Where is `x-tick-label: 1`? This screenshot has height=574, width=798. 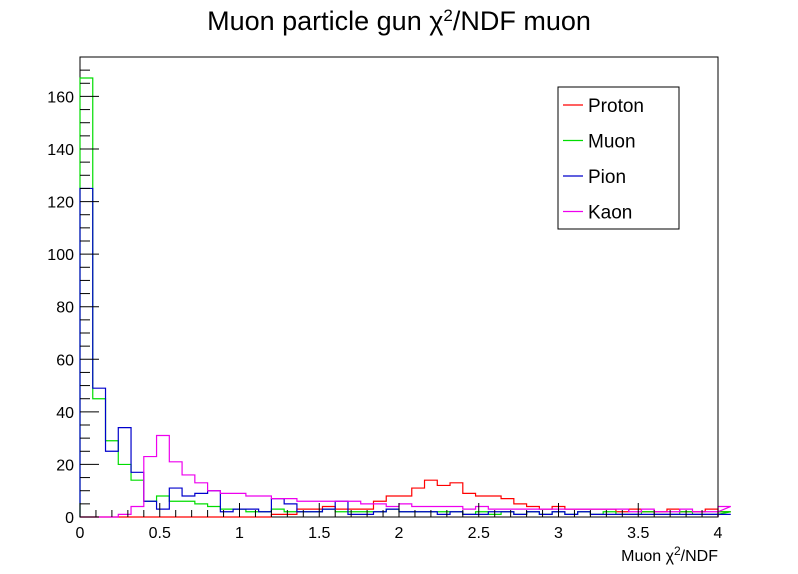
x-tick-label: 1 is located at coordinates (239, 533).